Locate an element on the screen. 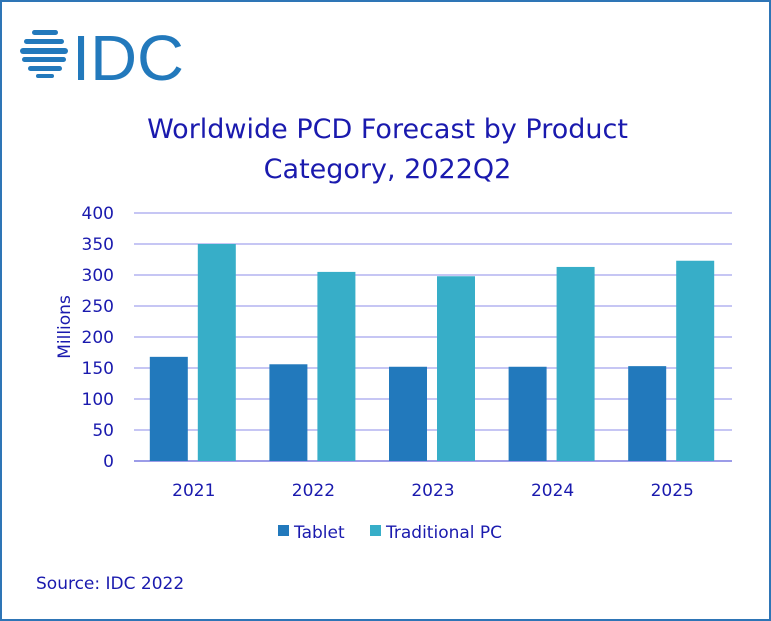  x-tick-label: 2021 is located at coordinates (193, 491).